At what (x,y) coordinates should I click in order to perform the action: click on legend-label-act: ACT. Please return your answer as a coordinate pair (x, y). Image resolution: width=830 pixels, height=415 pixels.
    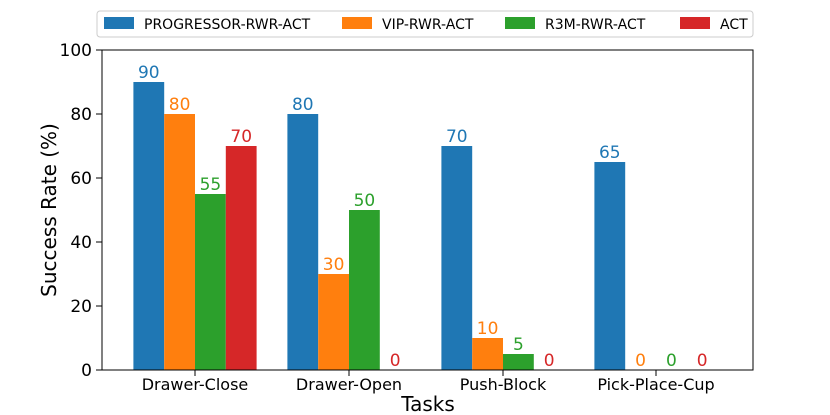
    Looking at the image, I should click on (734, 25).